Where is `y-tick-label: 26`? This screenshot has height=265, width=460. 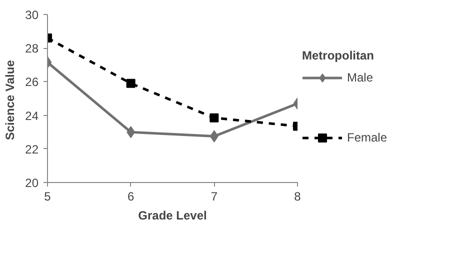
y-tick-label: 26 is located at coordinates (32, 82).